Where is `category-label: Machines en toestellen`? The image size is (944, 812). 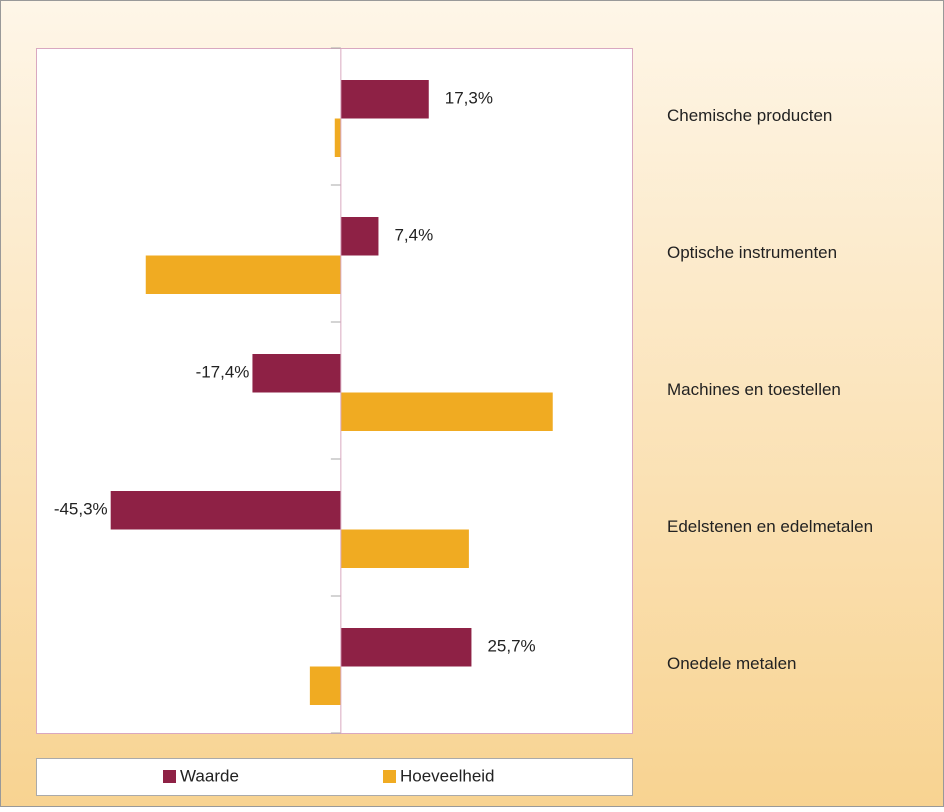
category-label: Machines en toestellen is located at coordinates (754, 389).